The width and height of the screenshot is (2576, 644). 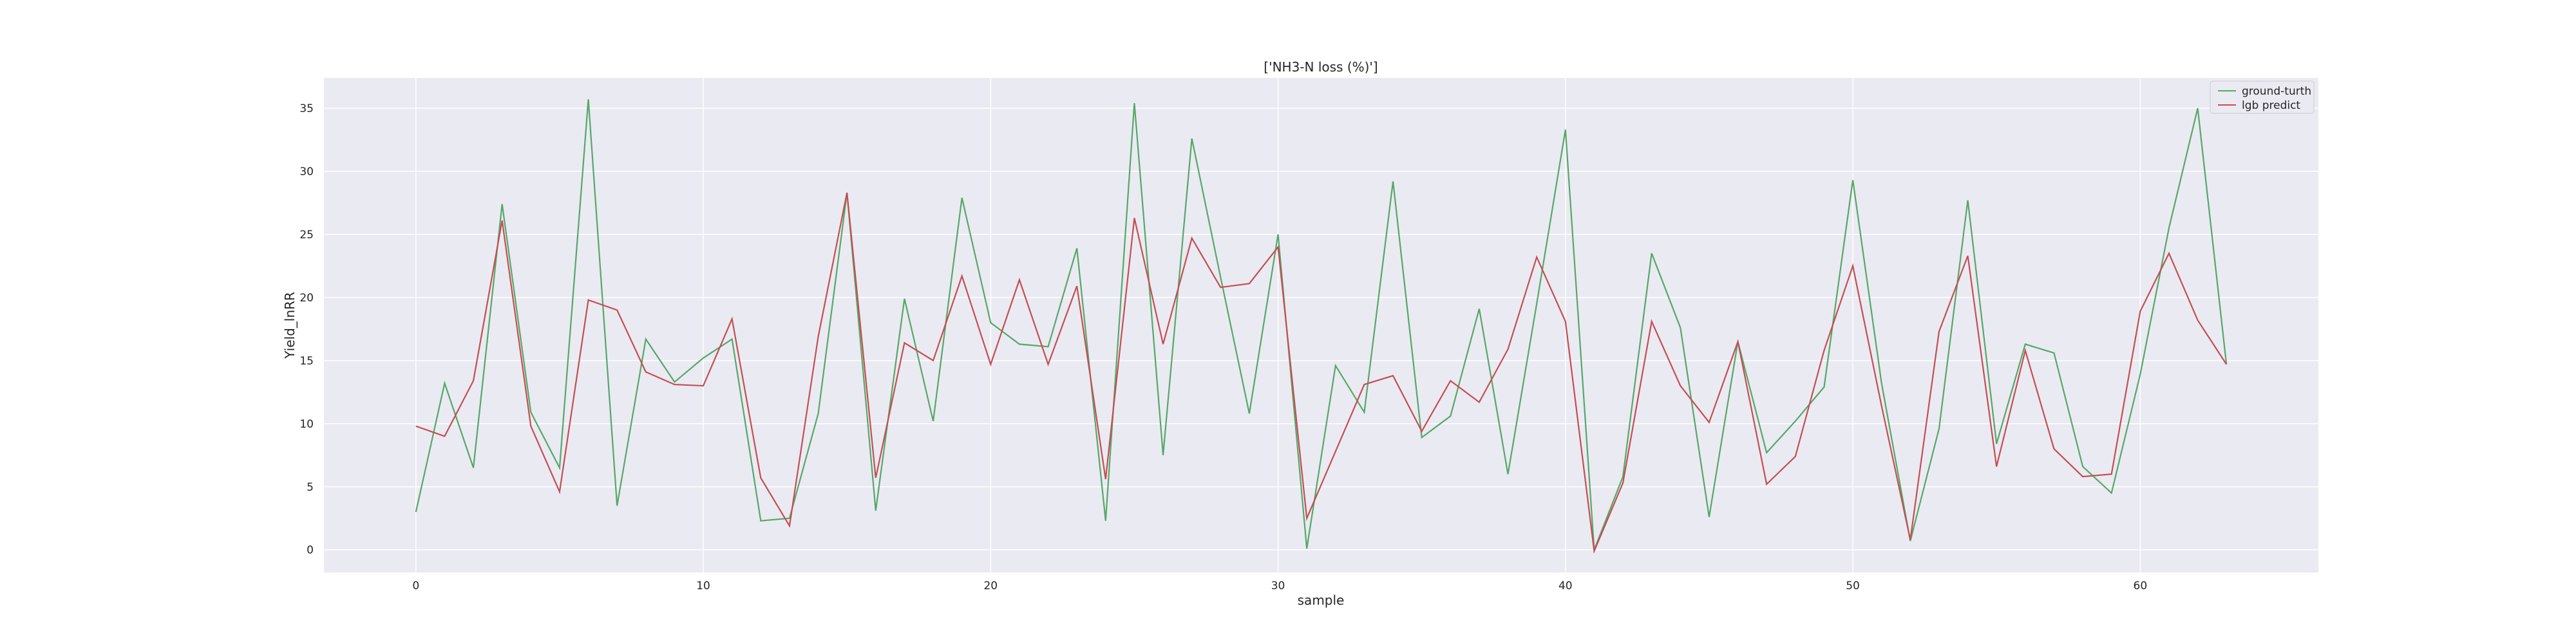 What do you see at coordinates (2271, 105) in the screenshot?
I see `legend-label-lgb-predict: lgb predict` at bounding box center [2271, 105].